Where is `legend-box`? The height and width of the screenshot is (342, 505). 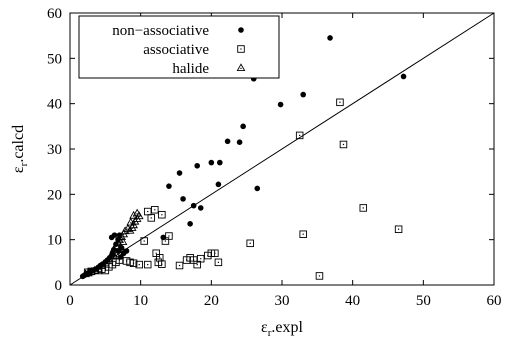
legend-box is located at coordinates (179, 47).